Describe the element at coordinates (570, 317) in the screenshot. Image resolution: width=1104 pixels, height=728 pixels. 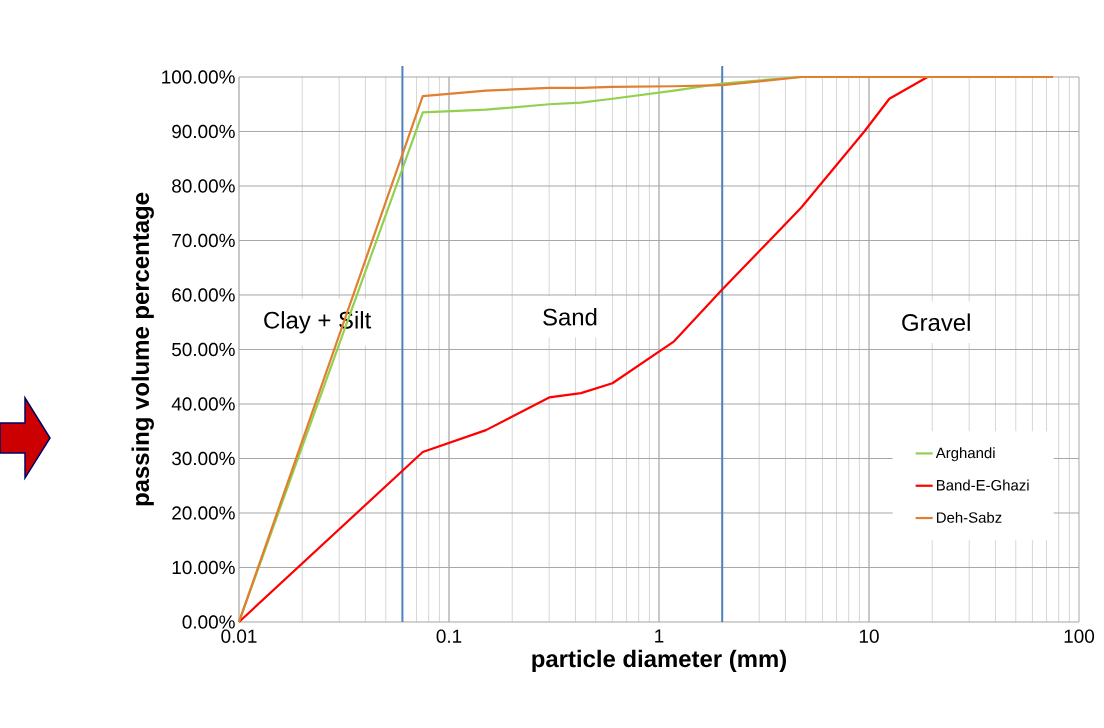
I see `annotation: Sand` at that location.